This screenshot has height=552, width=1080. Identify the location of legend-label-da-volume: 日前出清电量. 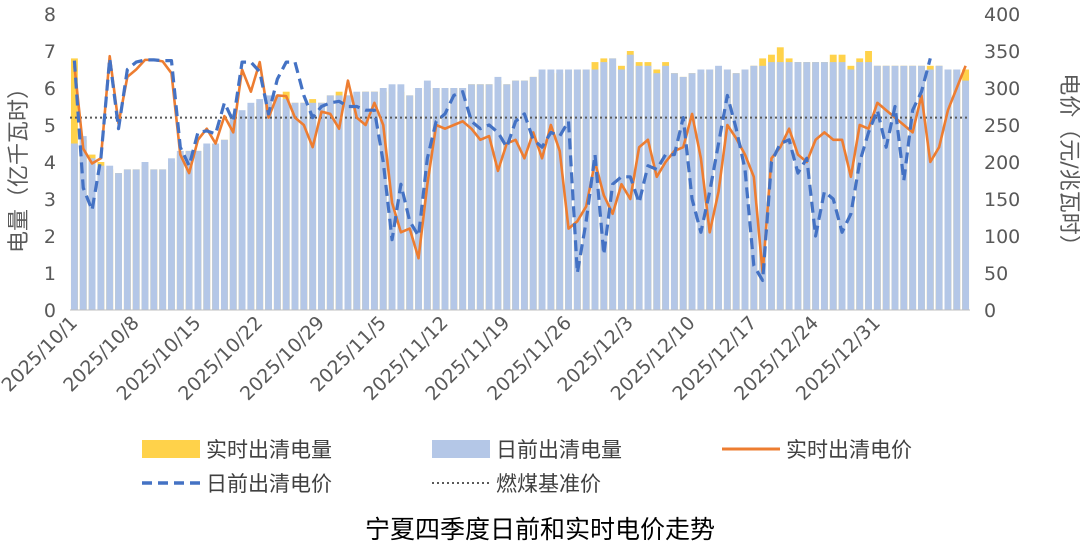
(559, 450).